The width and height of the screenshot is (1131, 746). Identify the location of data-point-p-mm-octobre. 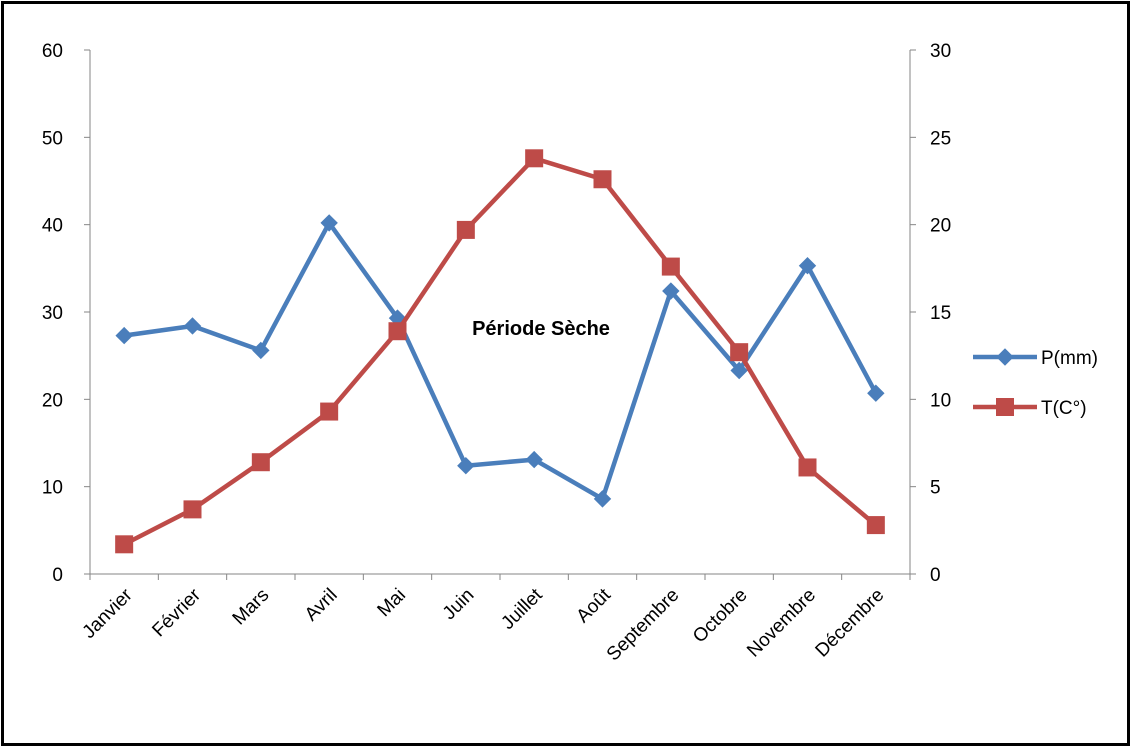
(739, 370).